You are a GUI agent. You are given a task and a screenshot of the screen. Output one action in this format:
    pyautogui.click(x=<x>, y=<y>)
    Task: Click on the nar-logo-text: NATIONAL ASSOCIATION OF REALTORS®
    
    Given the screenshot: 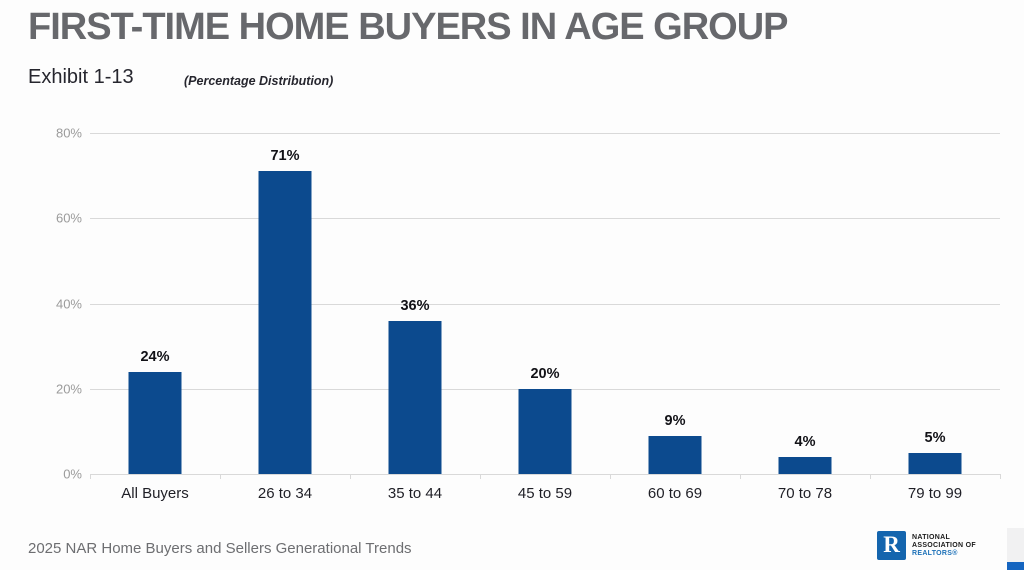 What is the action you would take?
    pyautogui.click(x=944, y=546)
    